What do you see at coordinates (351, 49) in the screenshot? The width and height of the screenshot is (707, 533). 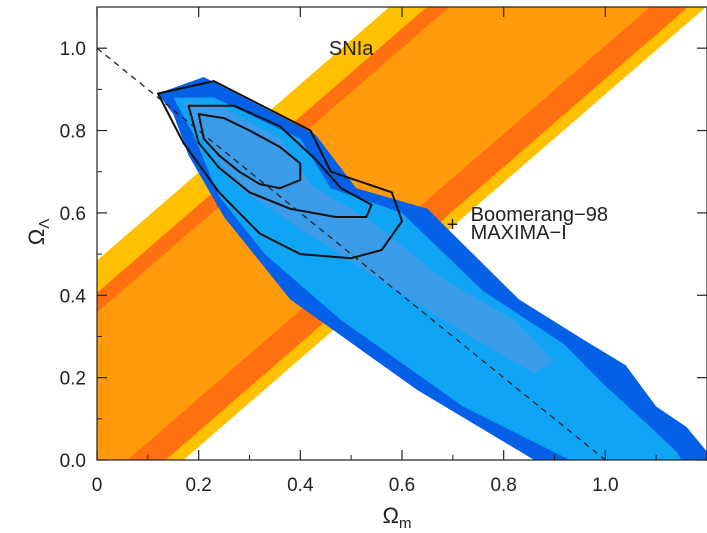 I see `snia-label: SNIa` at bounding box center [351, 49].